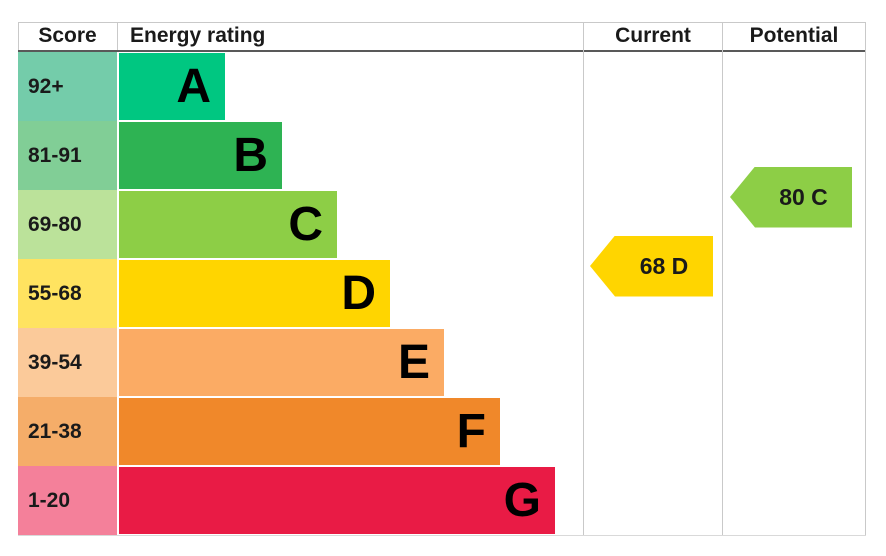 The image size is (886, 556). I want to click on rating-bar-d: D, so click(254, 293).